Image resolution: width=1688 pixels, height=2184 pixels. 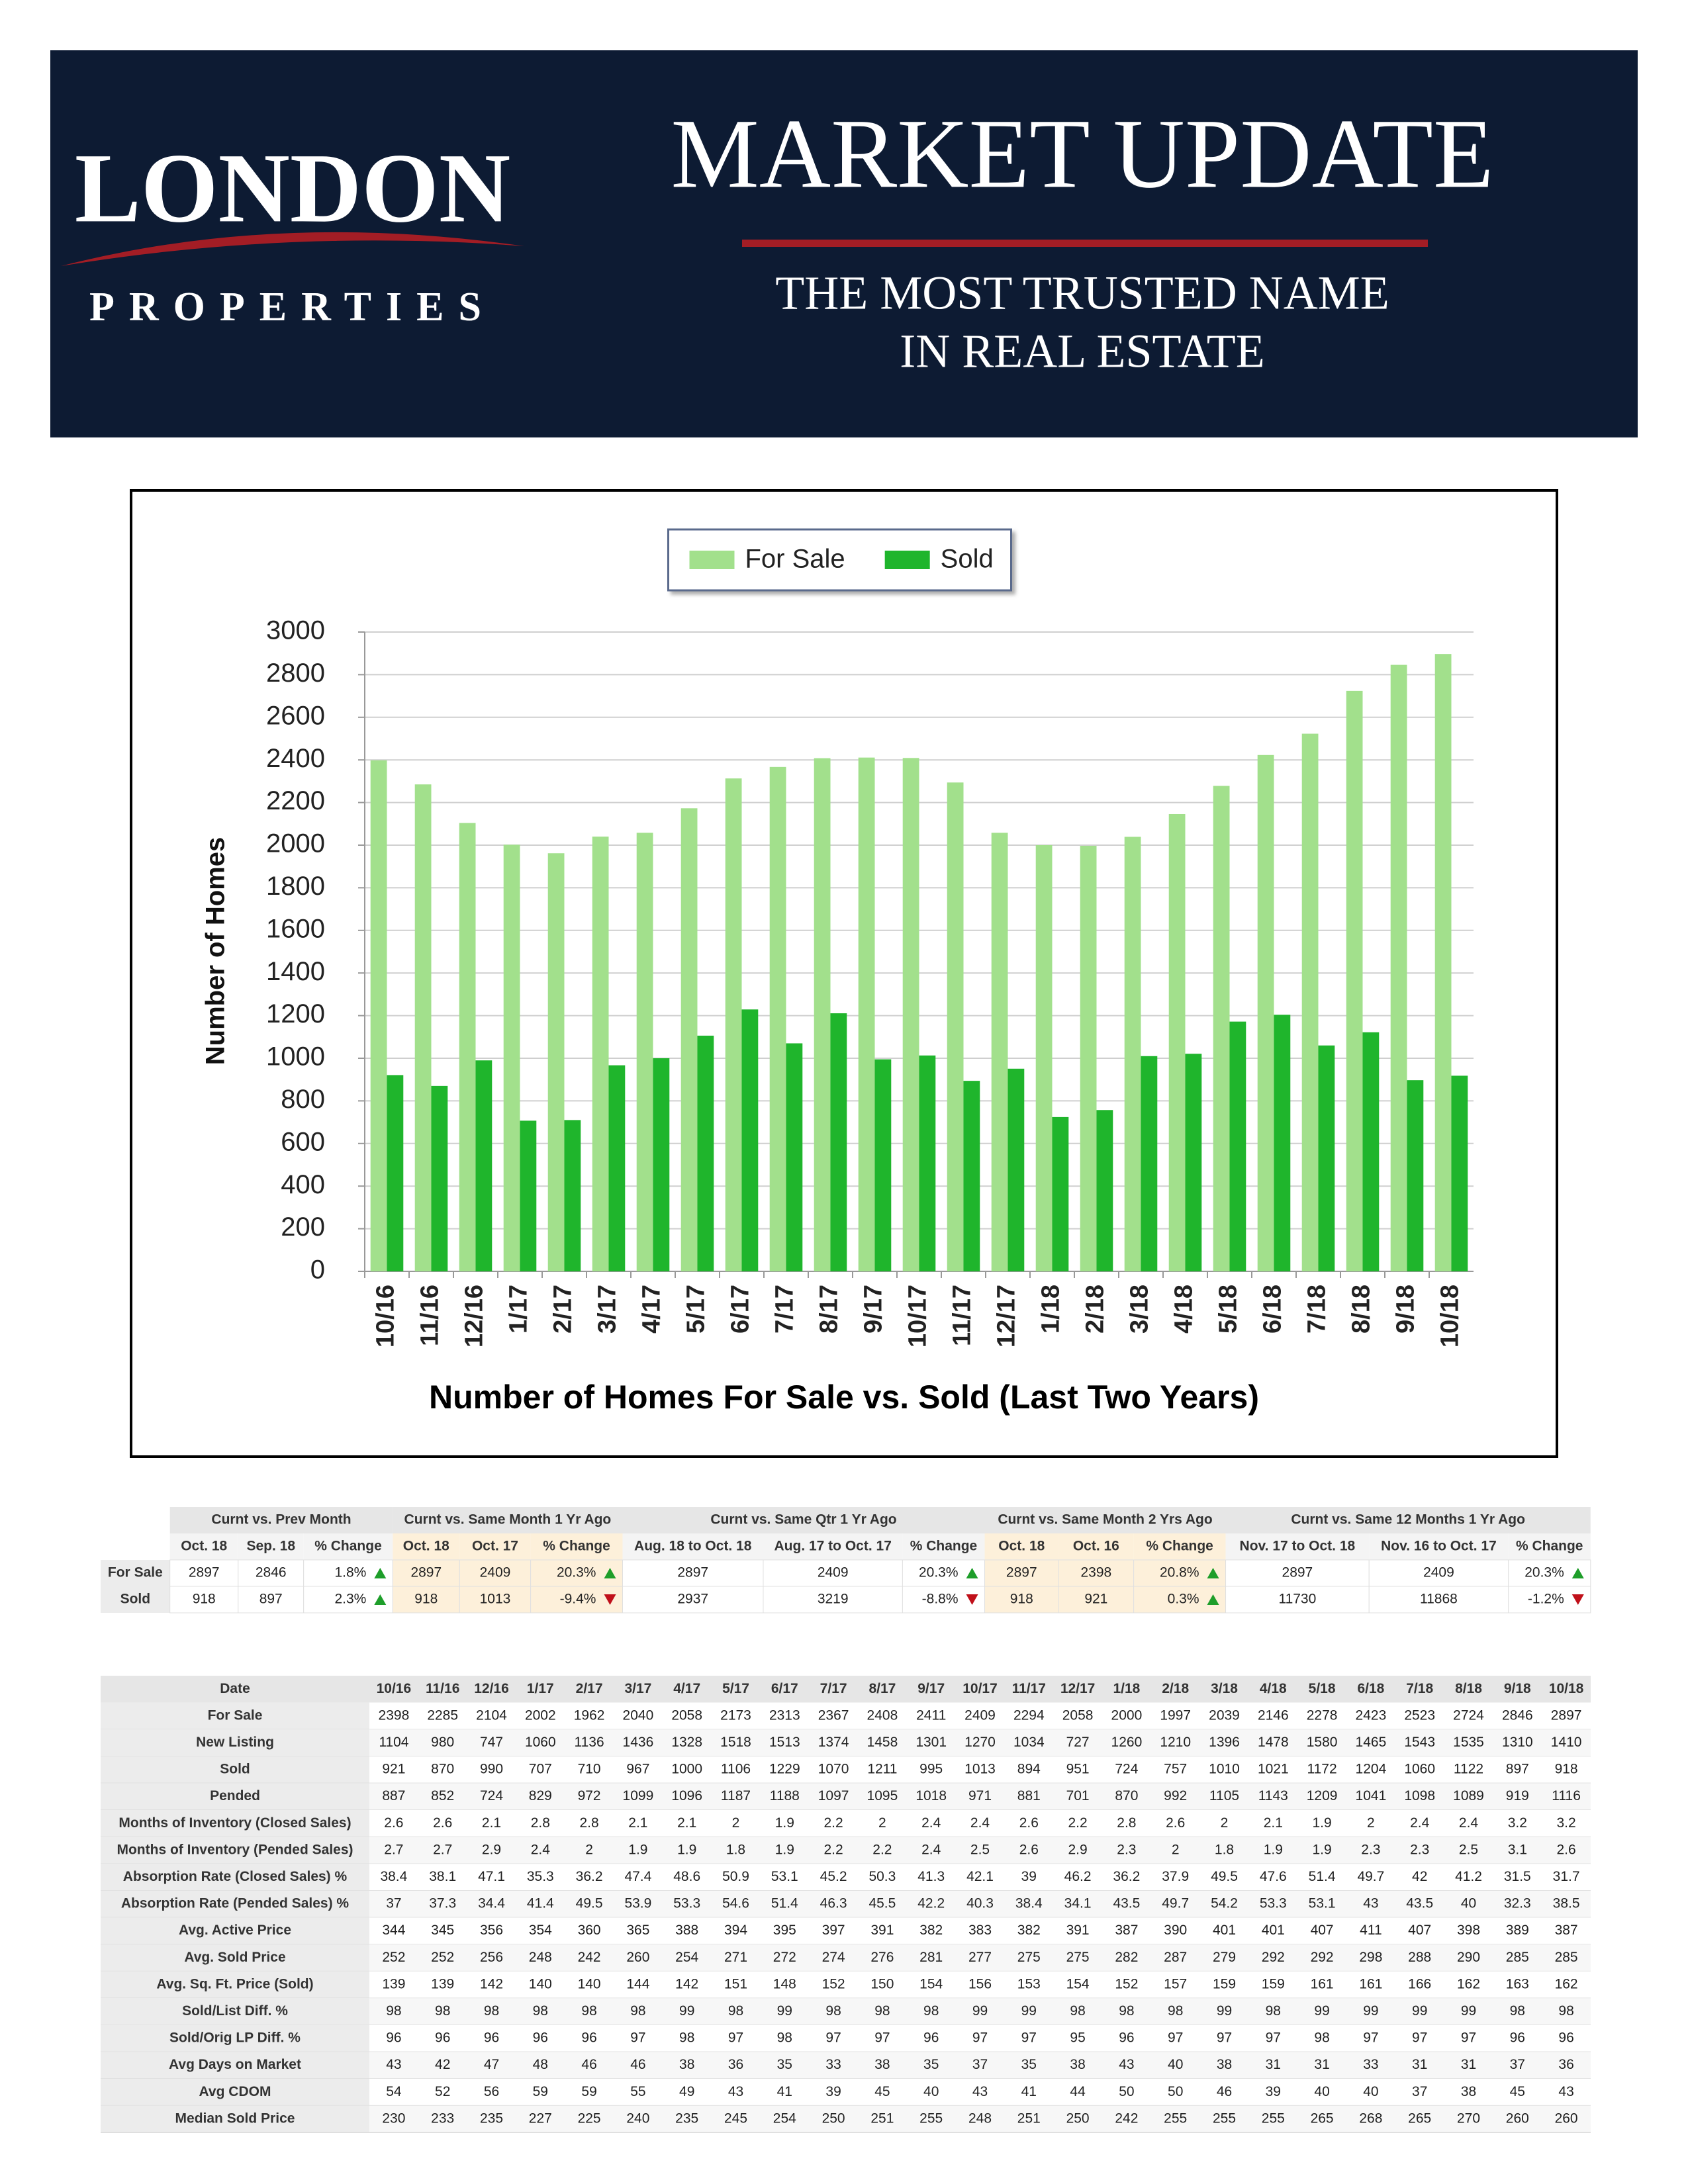 What do you see at coordinates (1175, 2118) in the screenshot?
I see `cell: 255` at bounding box center [1175, 2118].